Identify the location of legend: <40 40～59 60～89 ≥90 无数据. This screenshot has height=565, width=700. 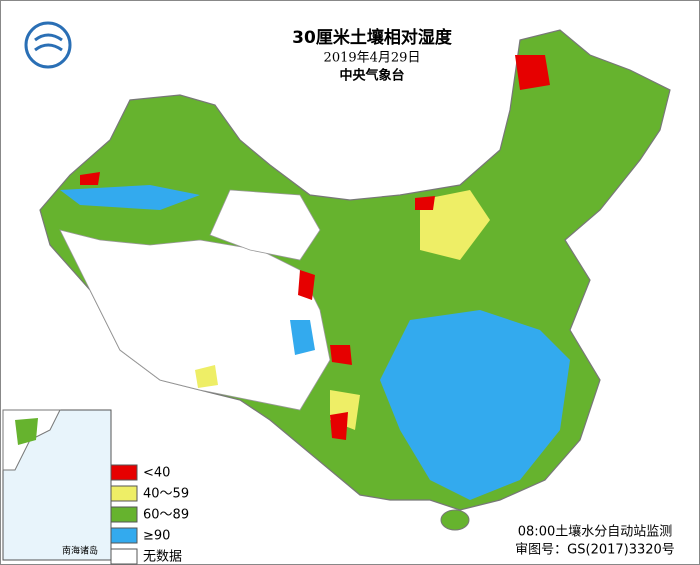
(149, 514).